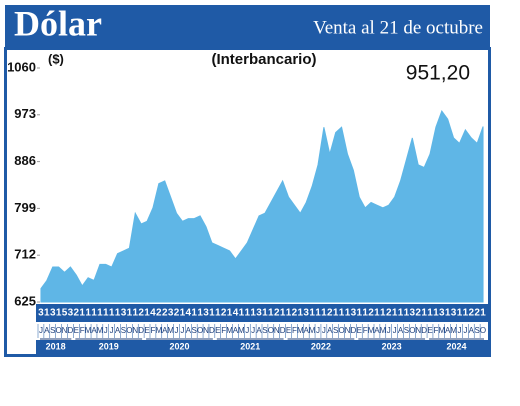 The height and width of the screenshot is (406, 520). I want to click on y-tick-label: 712, so click(25, 254).